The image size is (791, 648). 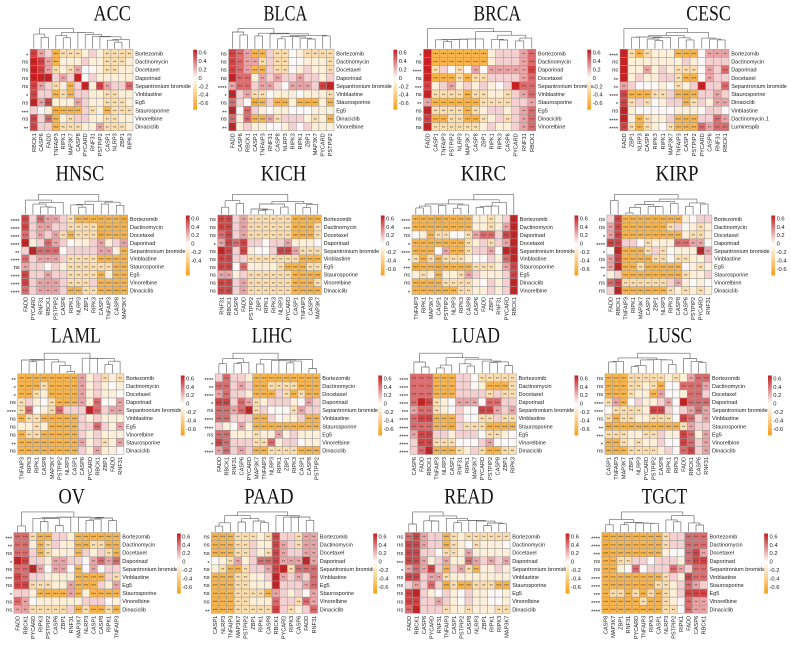 What do you see at coordinates (336, 379) in the screenshot?
I see `svg-text: Bortezomib` at bounding box center [336, 379].